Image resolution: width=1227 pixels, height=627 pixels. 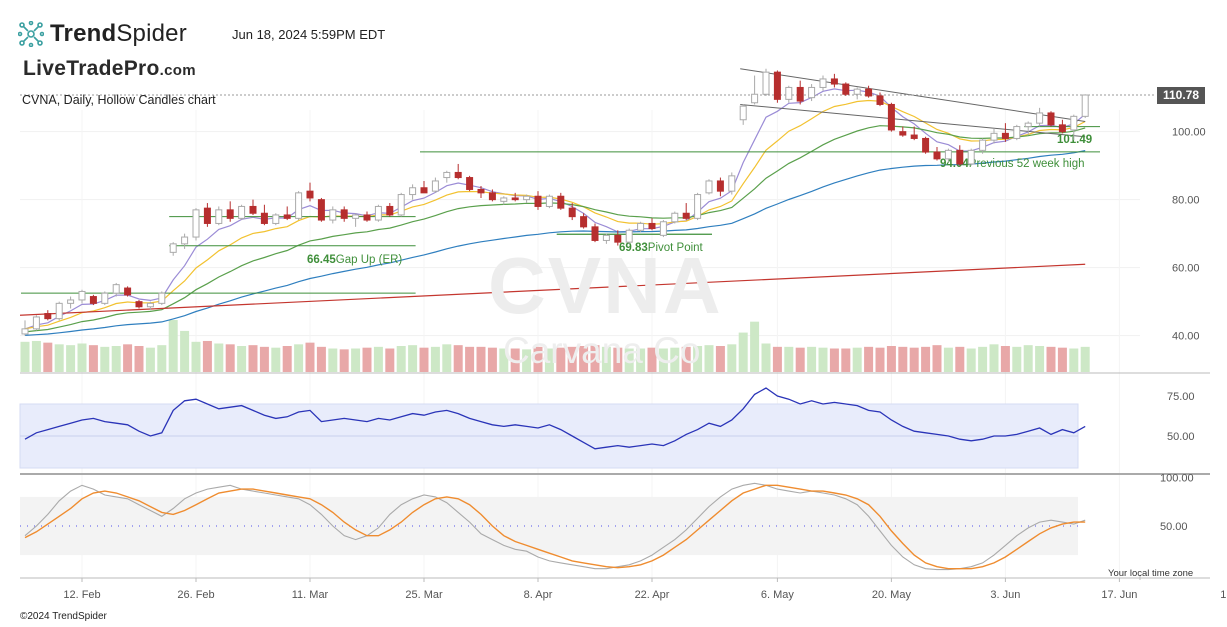 I want to click on level-label: 94.04Previous 52 week high, so click(x=1012, y=164).